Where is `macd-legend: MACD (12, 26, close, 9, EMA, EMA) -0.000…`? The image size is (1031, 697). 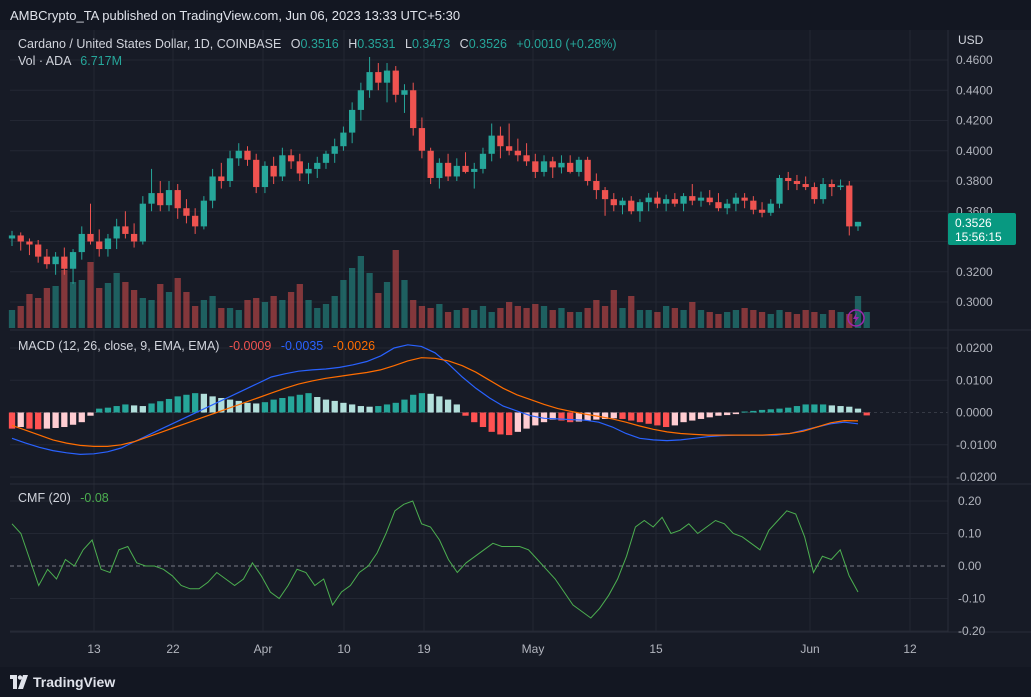
macd-legend: MACD (12, 26, close, 9, EMA, EMA) -0.000… is located at coordinates (196, 346).